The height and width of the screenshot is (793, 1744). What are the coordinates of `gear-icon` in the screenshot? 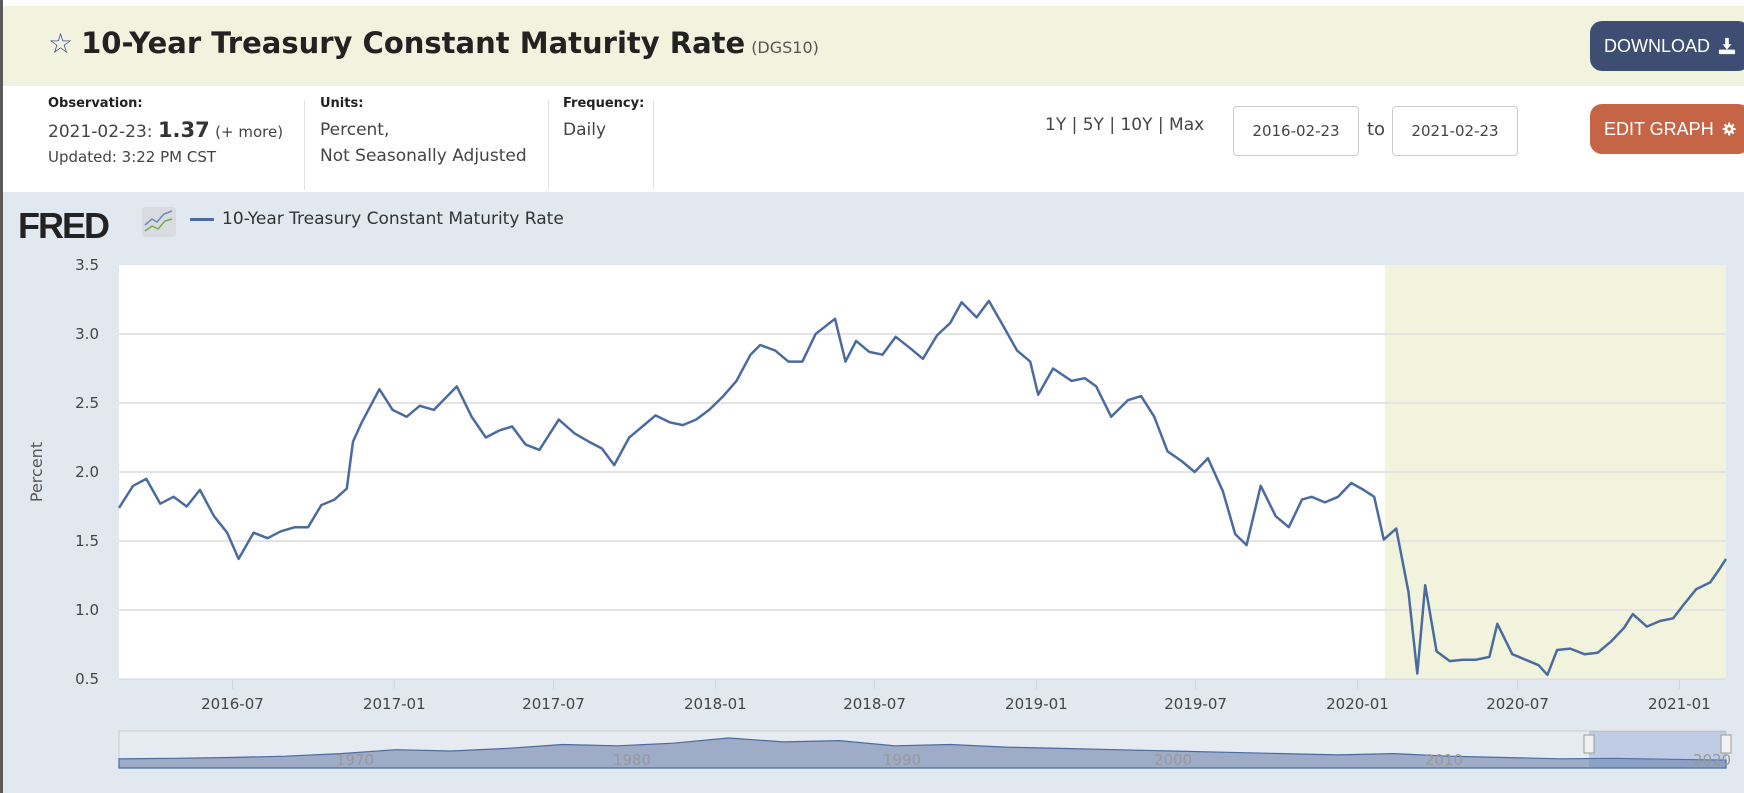 It's located at (1729, 129).